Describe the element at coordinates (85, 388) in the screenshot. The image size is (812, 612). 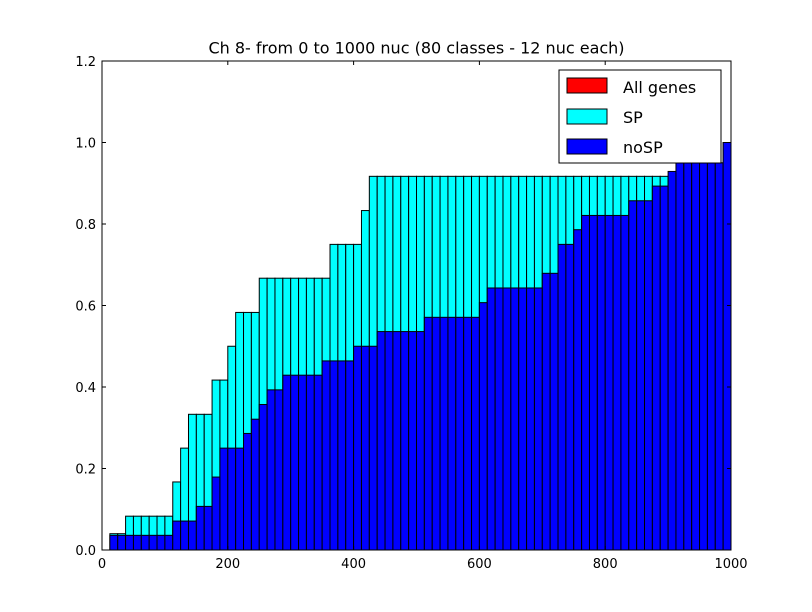
I see `y-tick-label: 0.4` at that location.